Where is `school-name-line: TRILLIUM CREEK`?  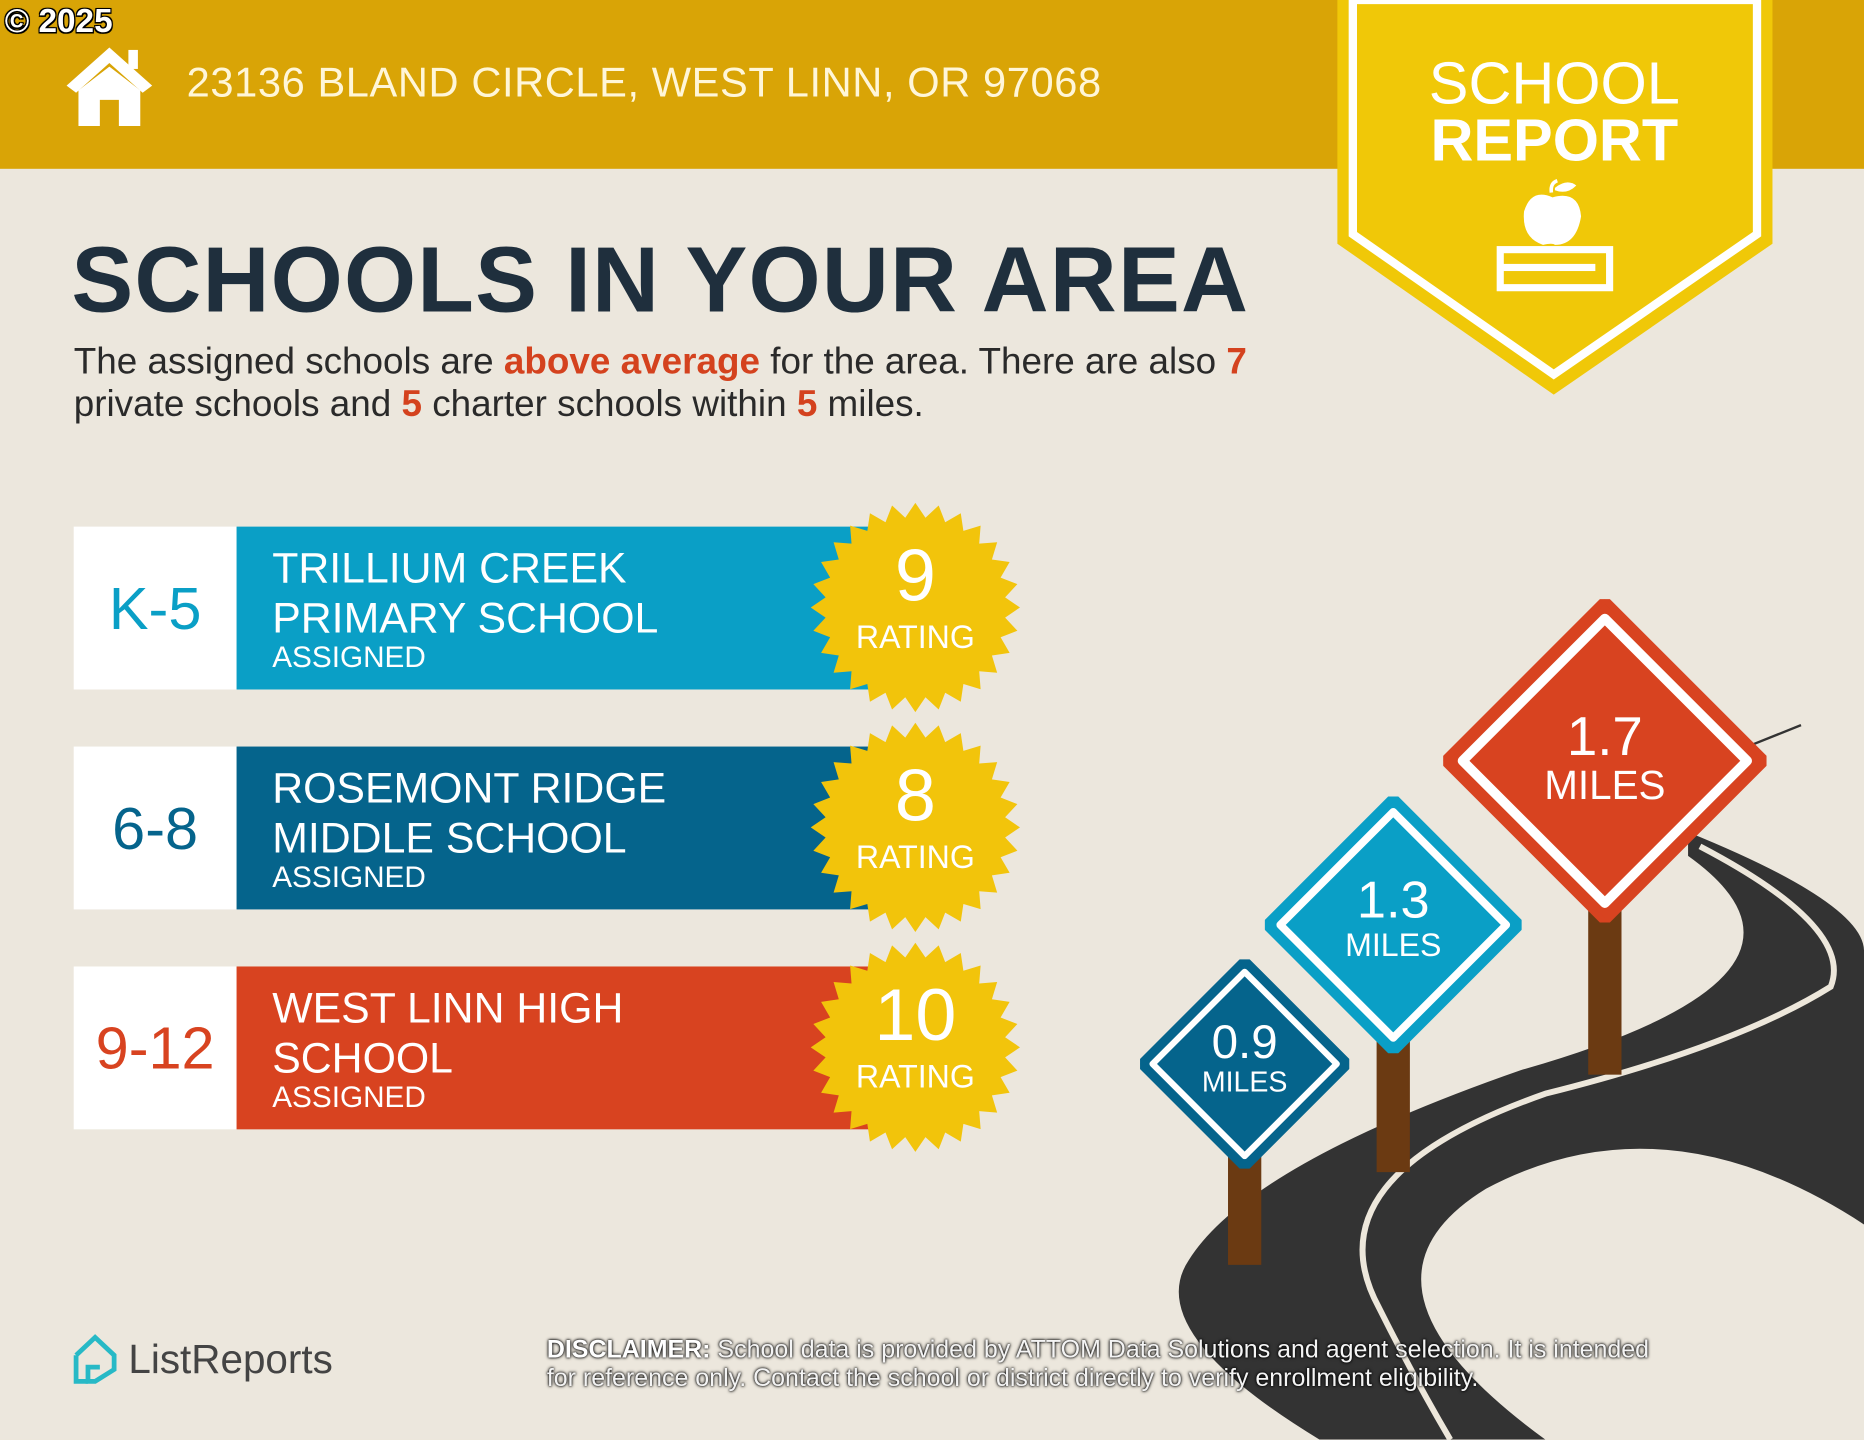 school-name-line: TRILLIUM CREEK is located at coordinates (449, 568).